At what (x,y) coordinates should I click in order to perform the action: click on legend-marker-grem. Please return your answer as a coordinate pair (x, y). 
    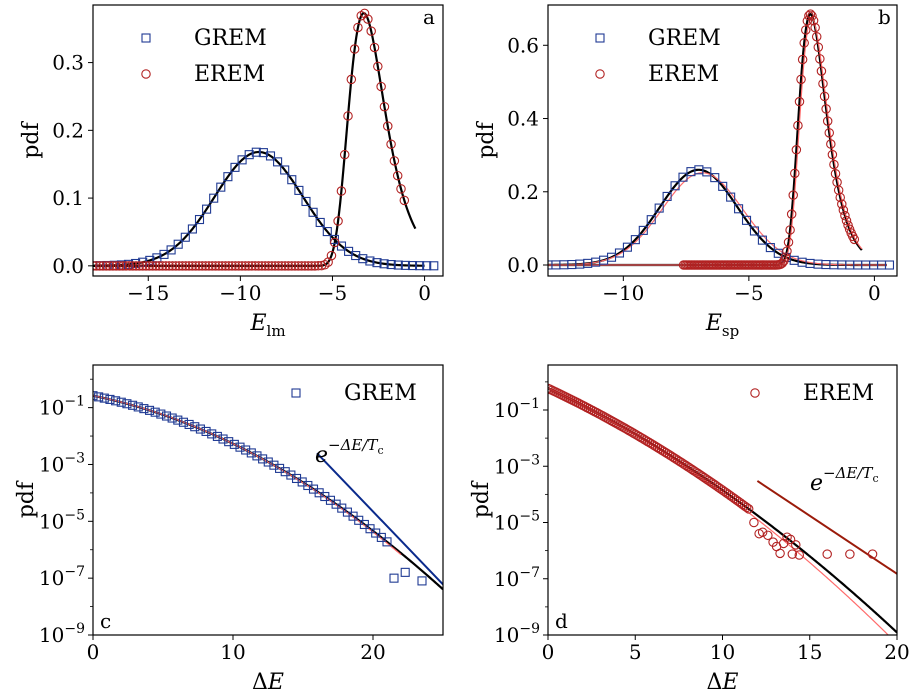
    Looking at the image, I should click on (600, 38).